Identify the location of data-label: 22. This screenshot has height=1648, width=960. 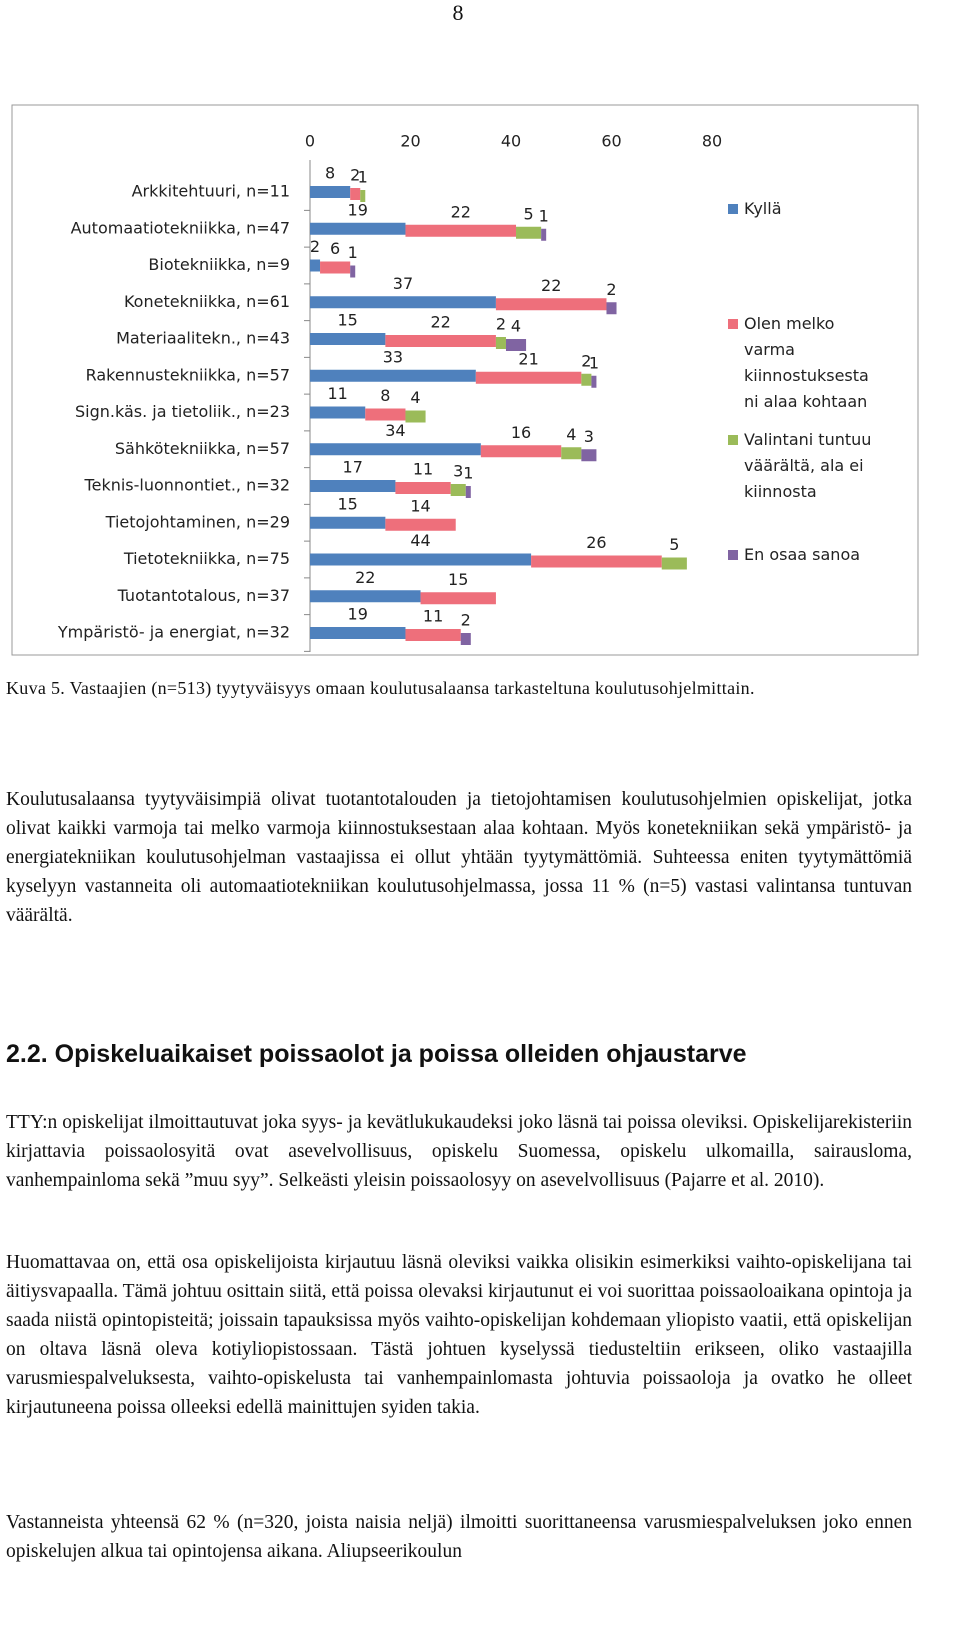
(551, 285).